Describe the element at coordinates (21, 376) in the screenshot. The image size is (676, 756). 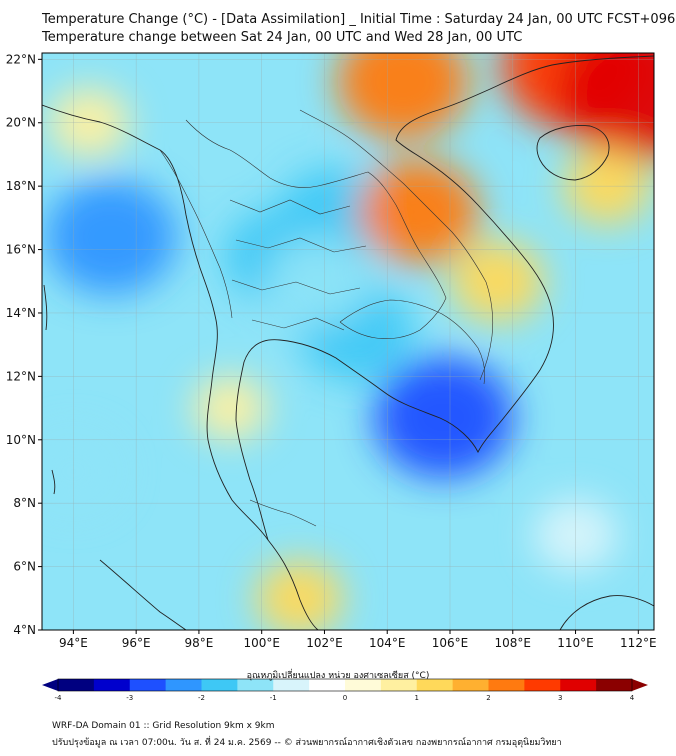
I see `lat-tick-label: 12°N` at that location.